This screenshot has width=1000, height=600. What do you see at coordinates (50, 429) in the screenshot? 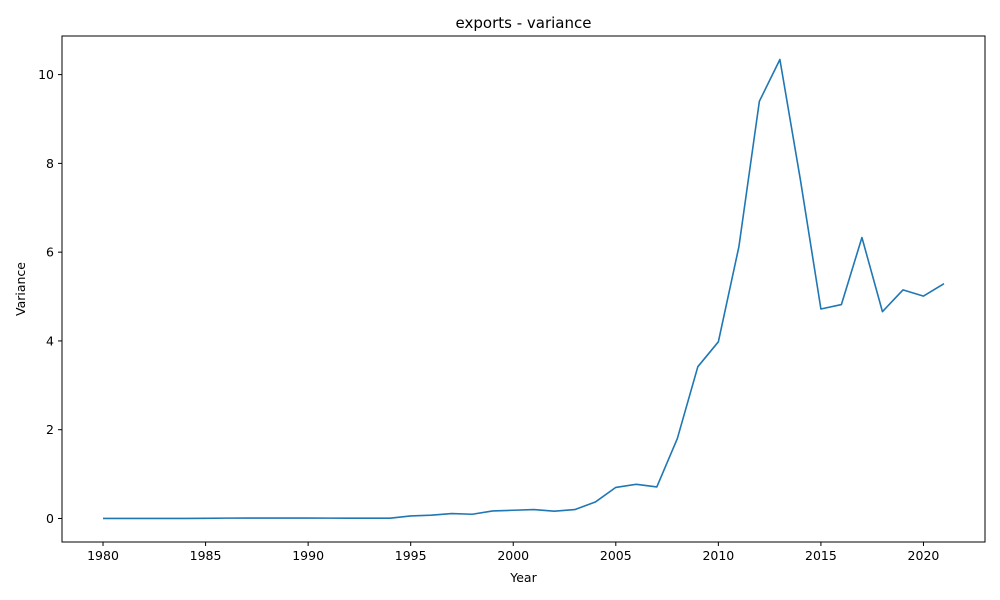
I see `y-tick-label: 2` at bounding box center [50, 429].